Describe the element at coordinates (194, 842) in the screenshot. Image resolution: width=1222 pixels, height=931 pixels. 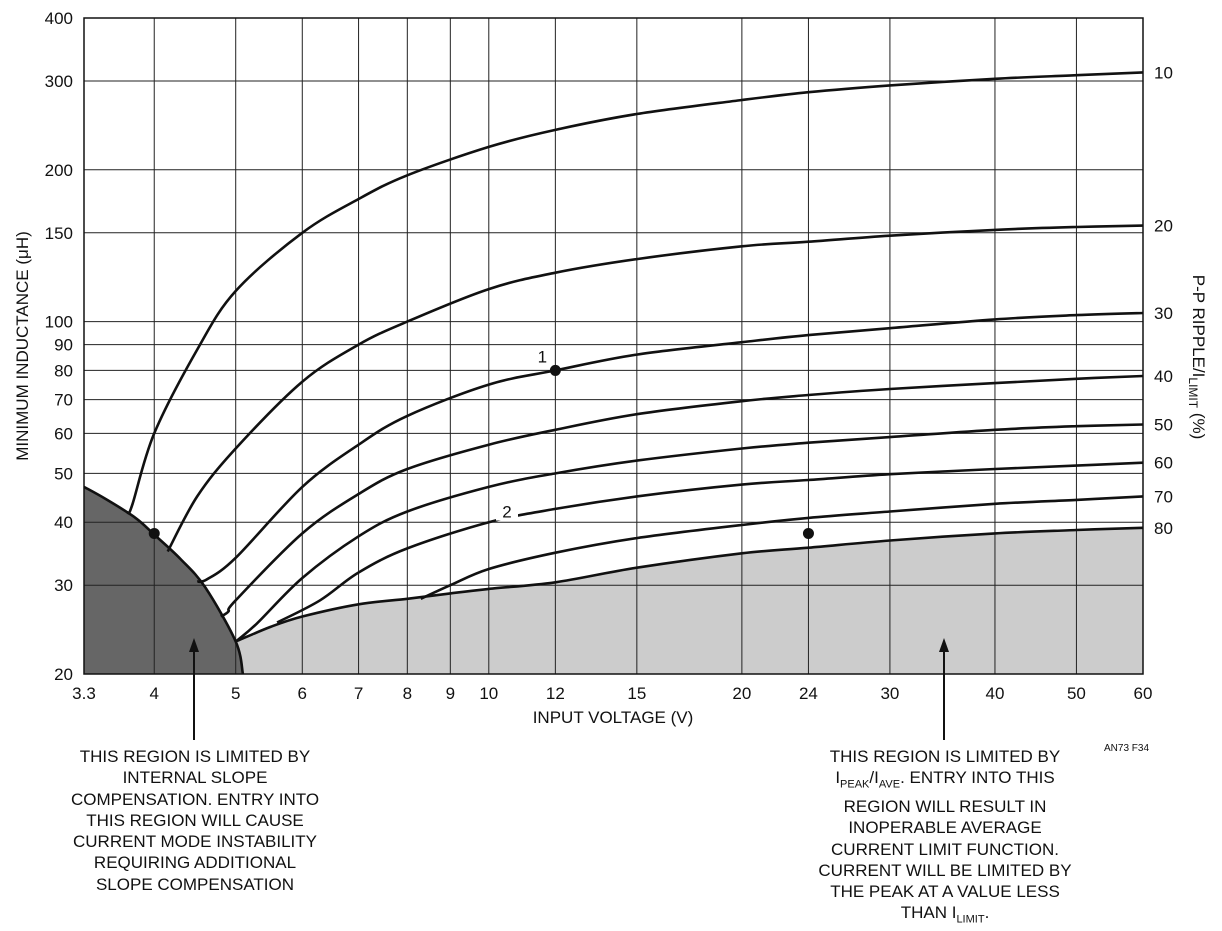
I see `note-left-line: CURRENT MODE INSTABILITY` at that location.